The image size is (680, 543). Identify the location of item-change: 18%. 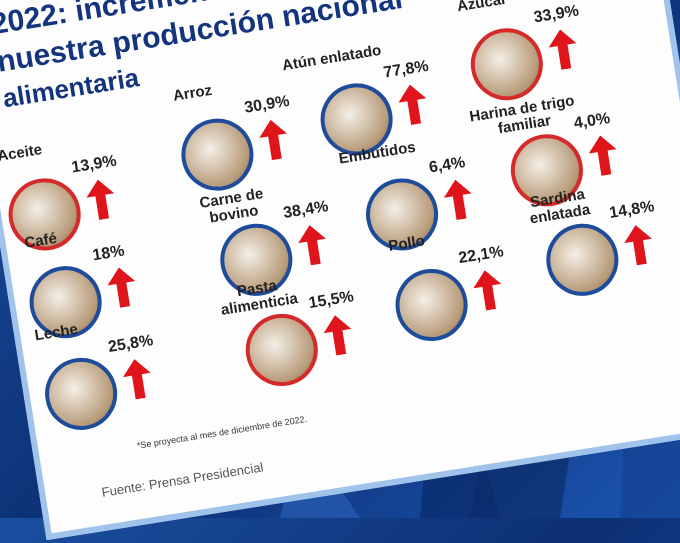
(108, 253).